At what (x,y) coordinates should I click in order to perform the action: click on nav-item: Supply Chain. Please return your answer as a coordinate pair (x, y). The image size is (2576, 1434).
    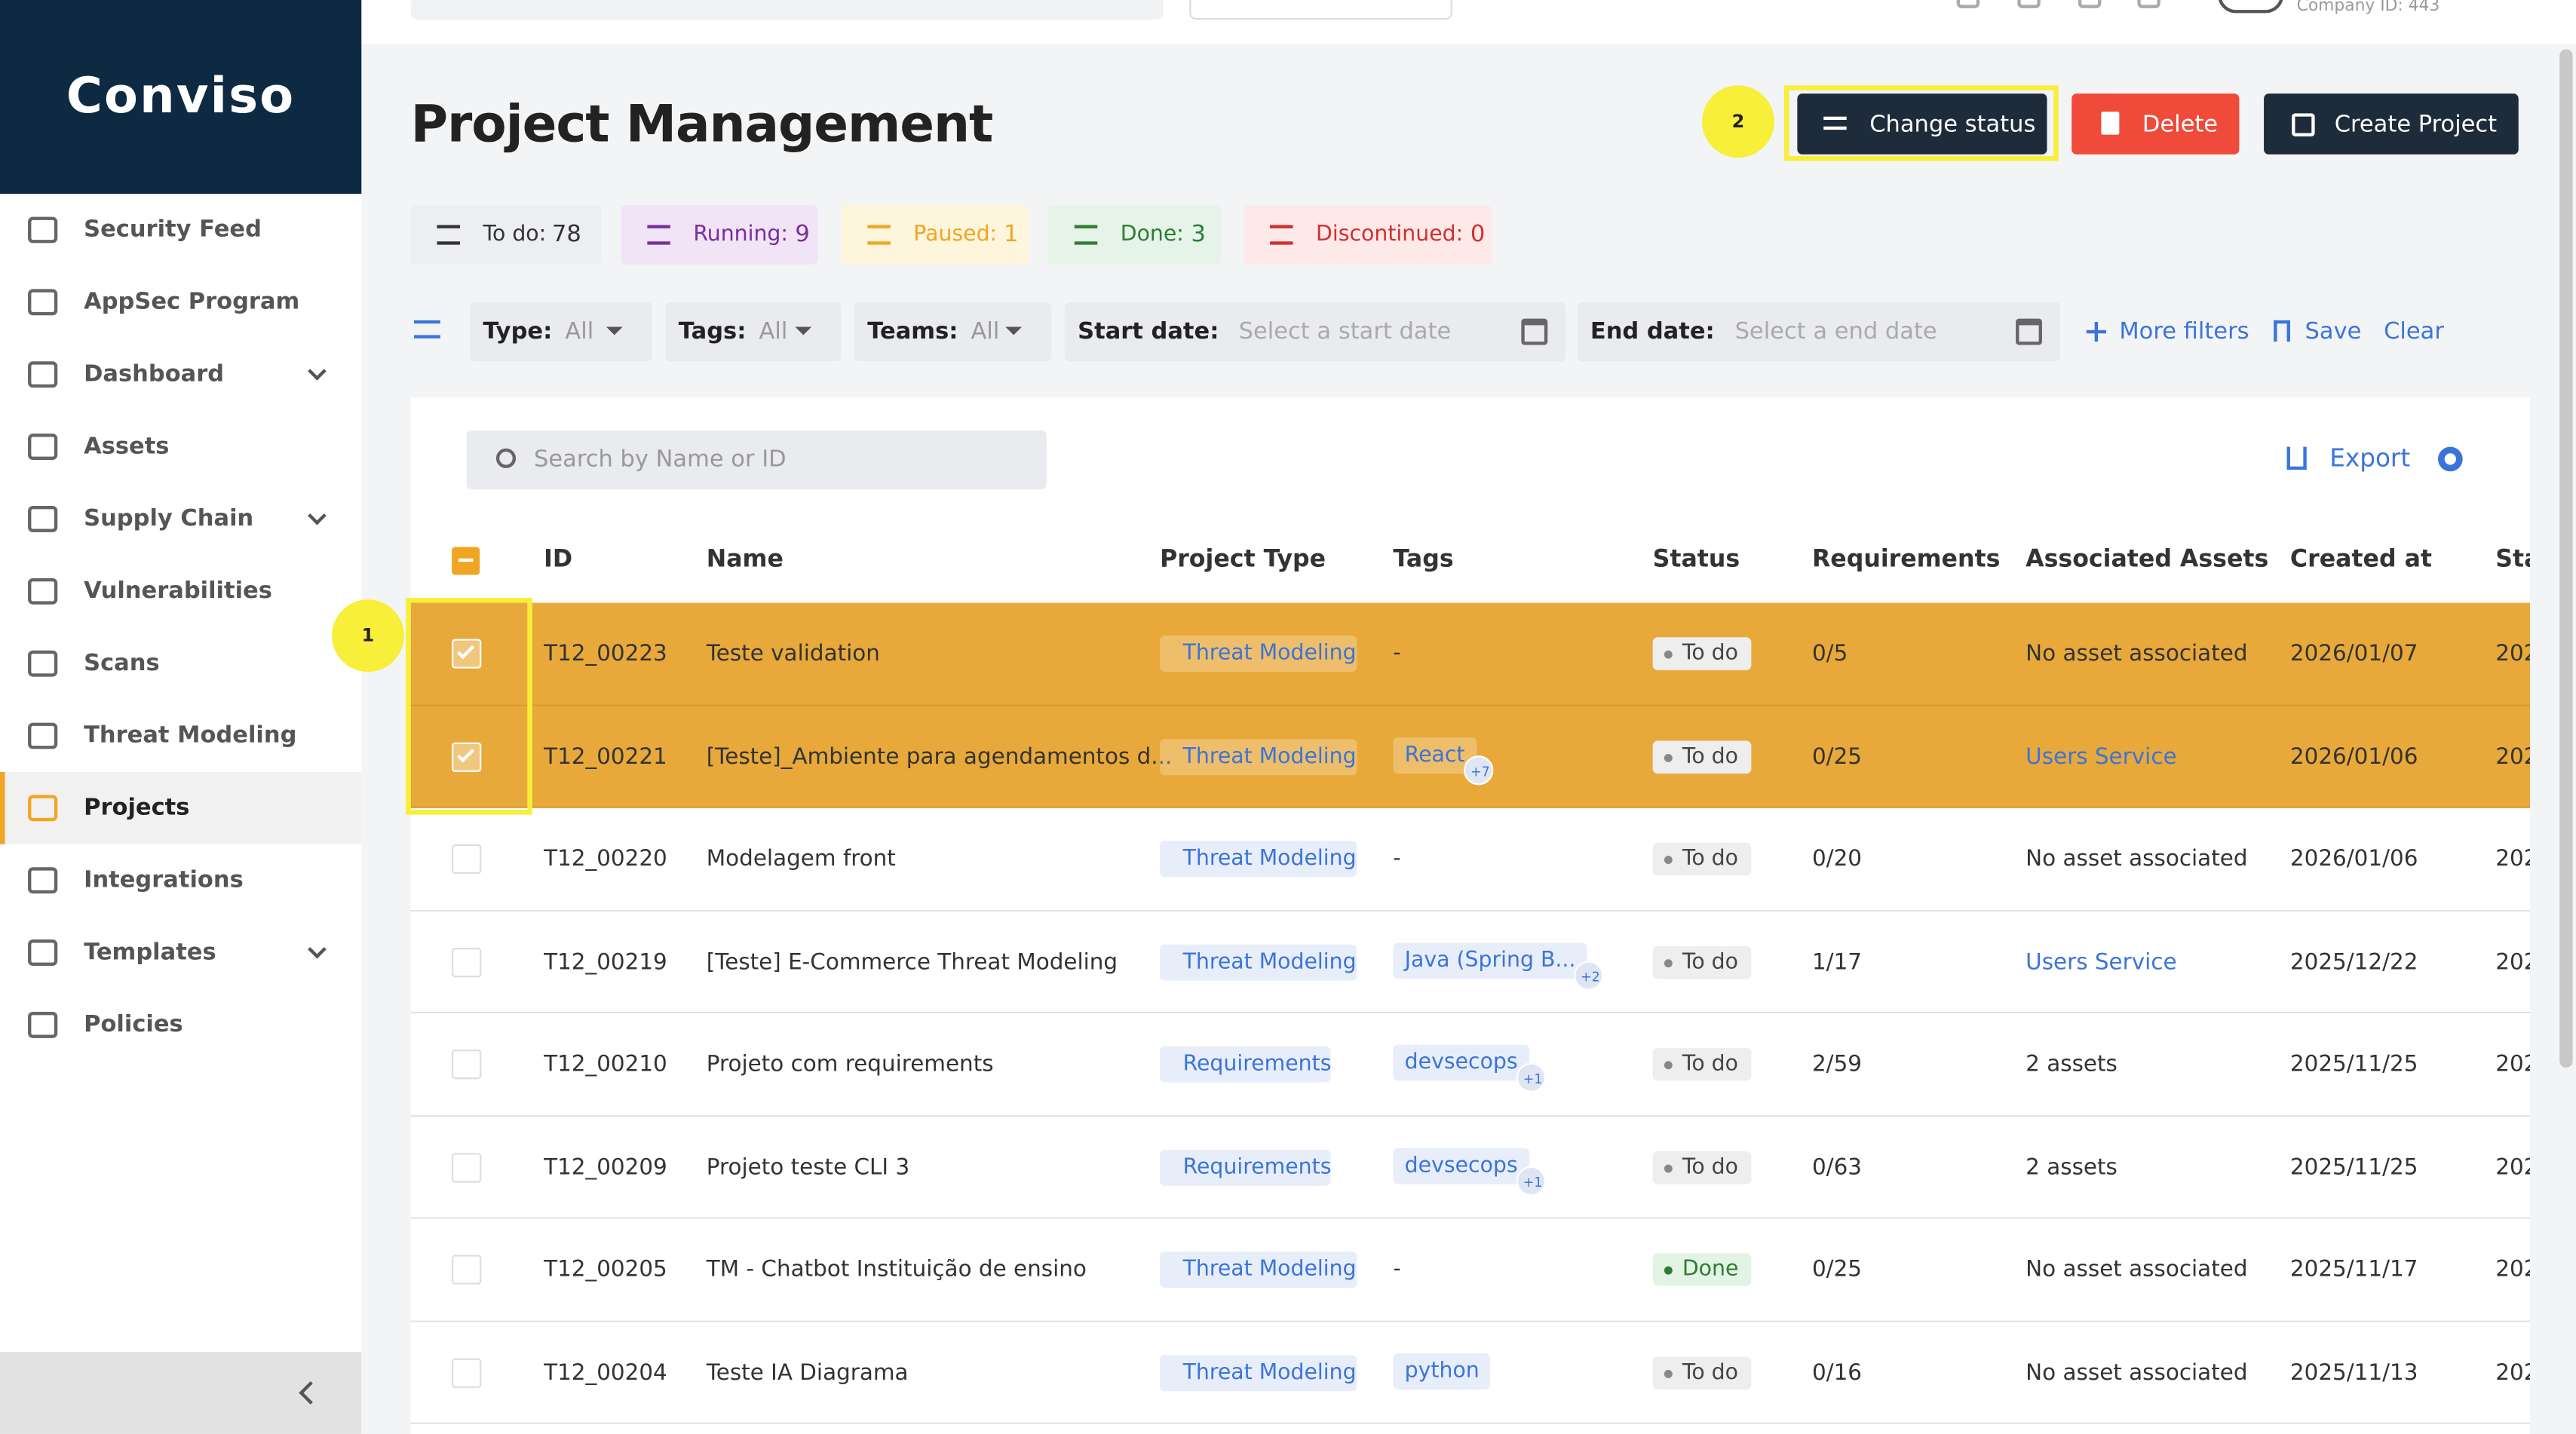
    Looking at the image, I should click on (169, 518).